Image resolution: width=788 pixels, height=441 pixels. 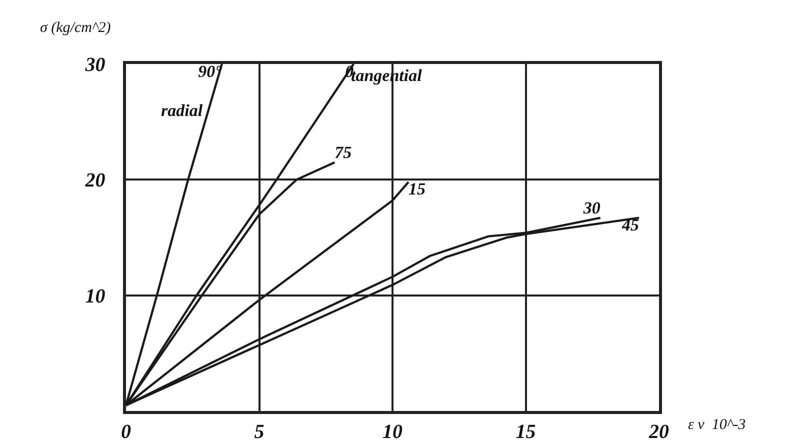 I want to click on series-label: 45, so click(x=630, y=225).